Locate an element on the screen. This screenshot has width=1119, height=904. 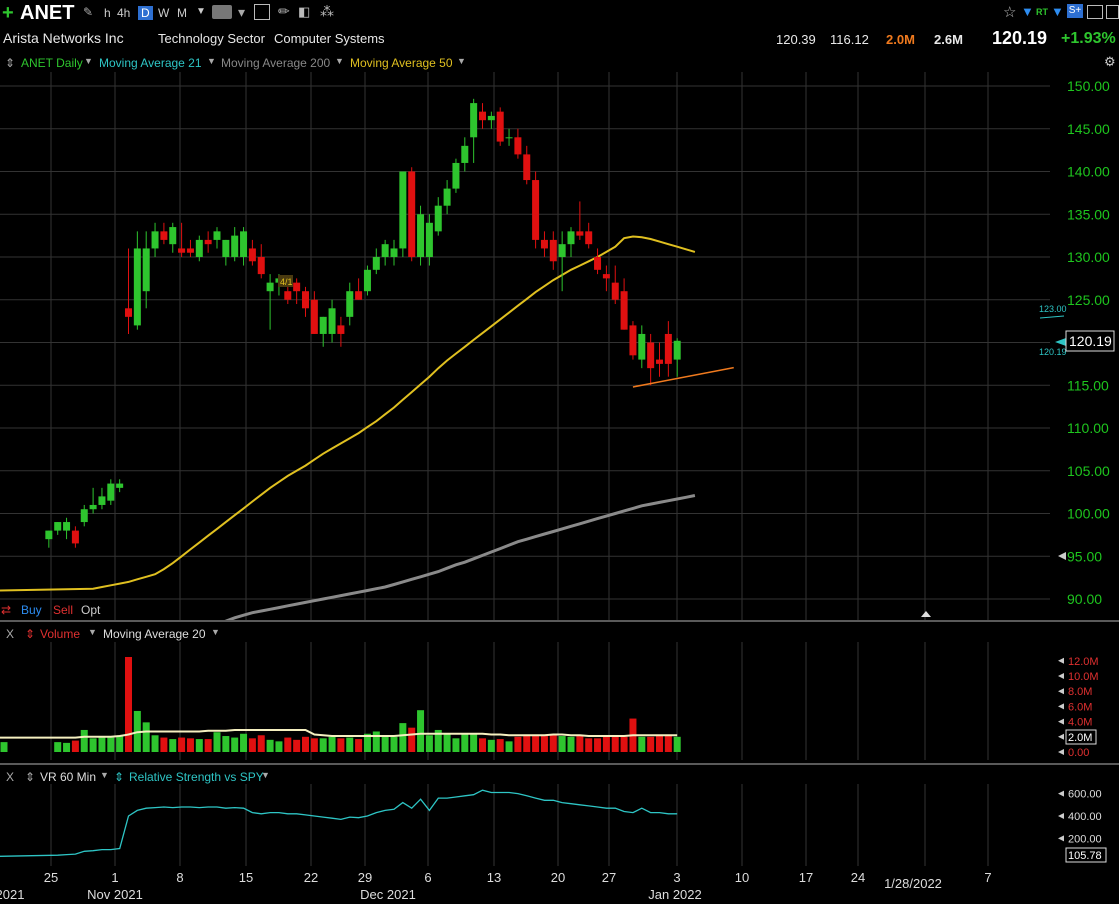
layers-icon: ◧ is located at coordinates (304, 11).